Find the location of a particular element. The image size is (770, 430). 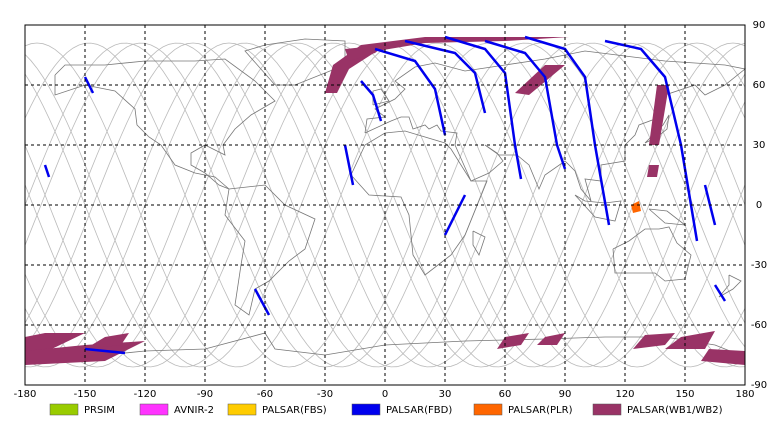

x-tick-label: 30 is located at coordinates (445, 394).